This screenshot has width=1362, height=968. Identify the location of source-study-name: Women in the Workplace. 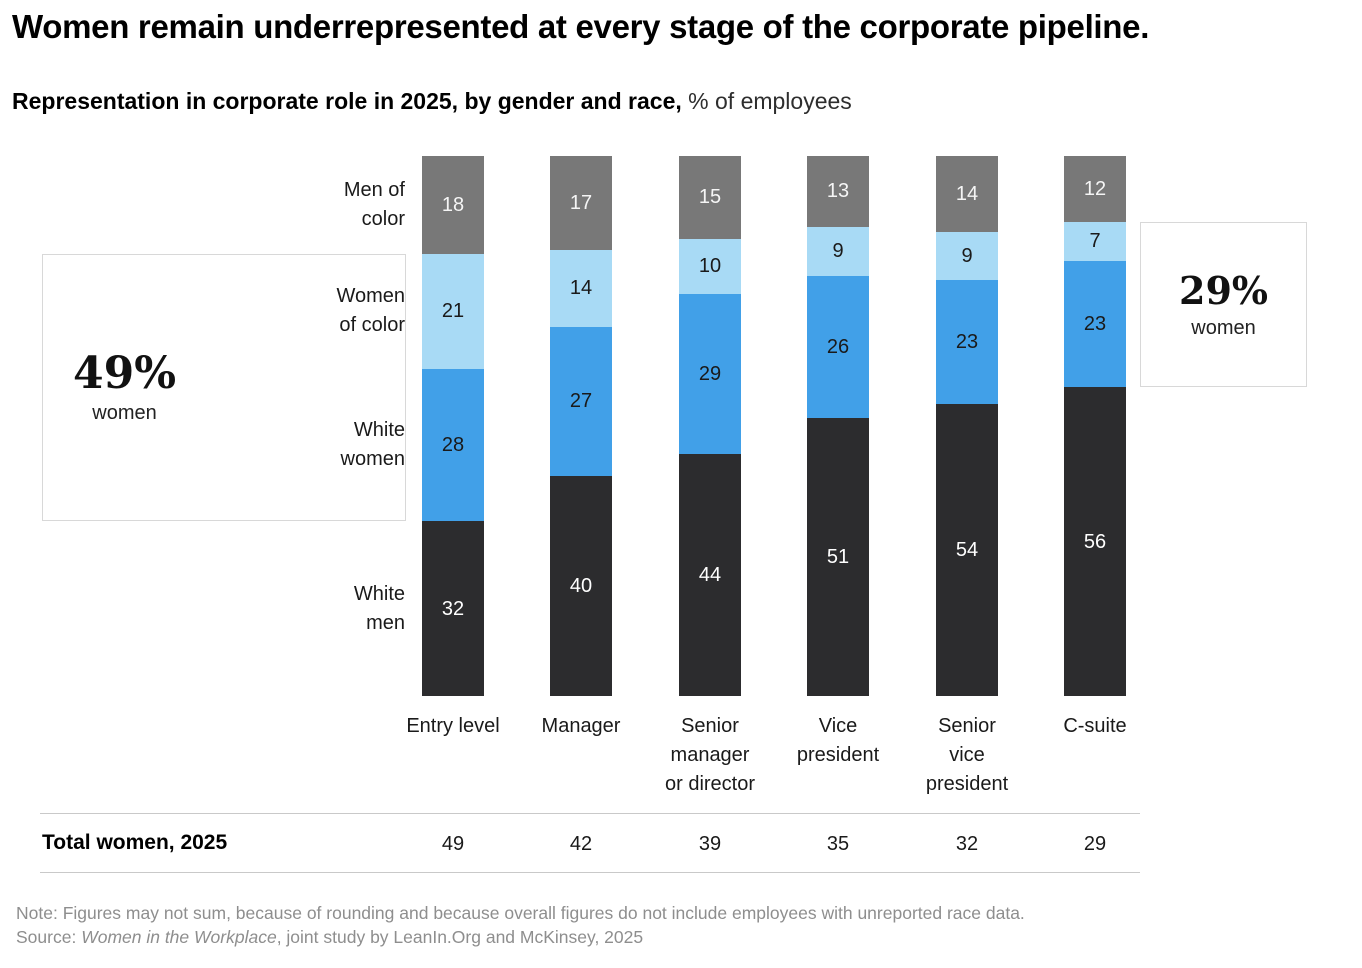
(179, 937).